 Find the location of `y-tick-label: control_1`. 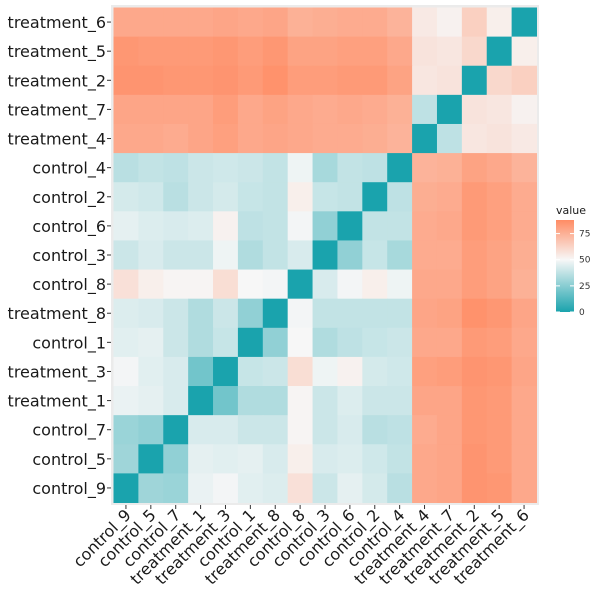

y-tick-label: control_1 is located at coordinates (69, 343).